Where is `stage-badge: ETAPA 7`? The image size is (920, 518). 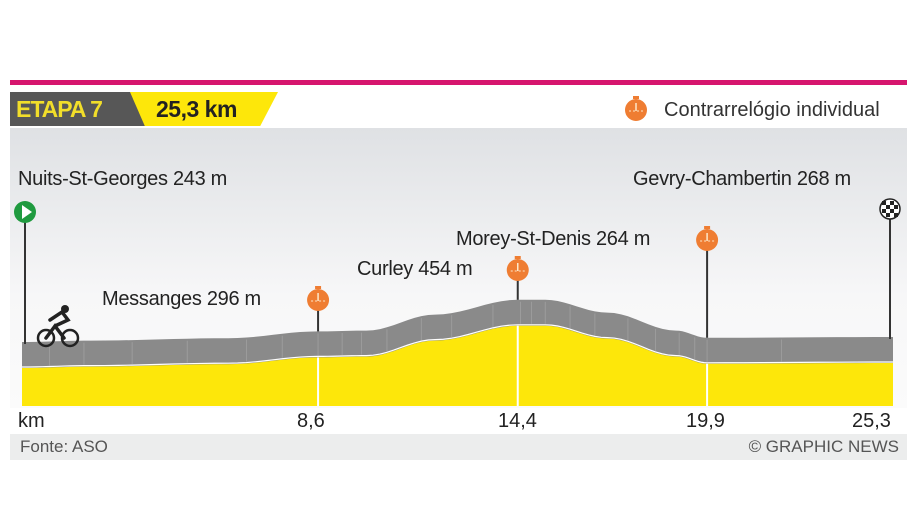 stage-badge: ETAPA 7 is located at coordinates (77, 109).